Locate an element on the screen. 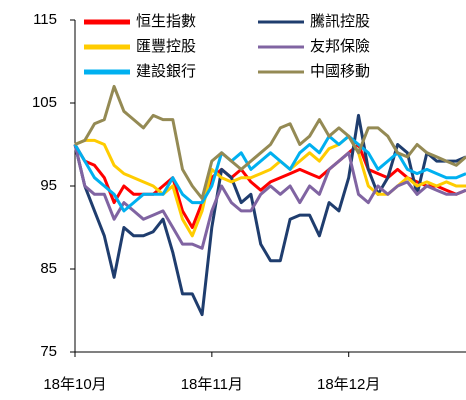 The width and height of the screenshot is (466, 400). legend-label: 友邦保險 is located at coordinates (340, 46).